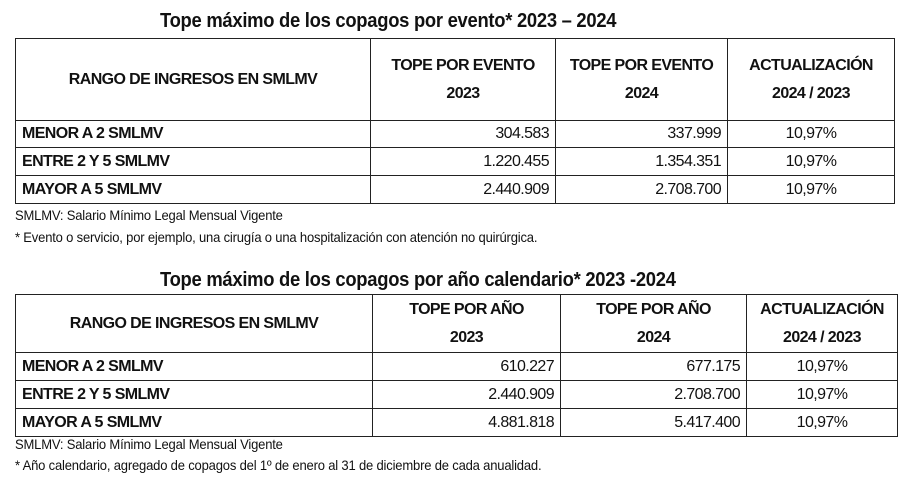  I want to click on table-row: MENOR A 2 SMLMV 610.227 677.175 10,97%, so click(456, 366).